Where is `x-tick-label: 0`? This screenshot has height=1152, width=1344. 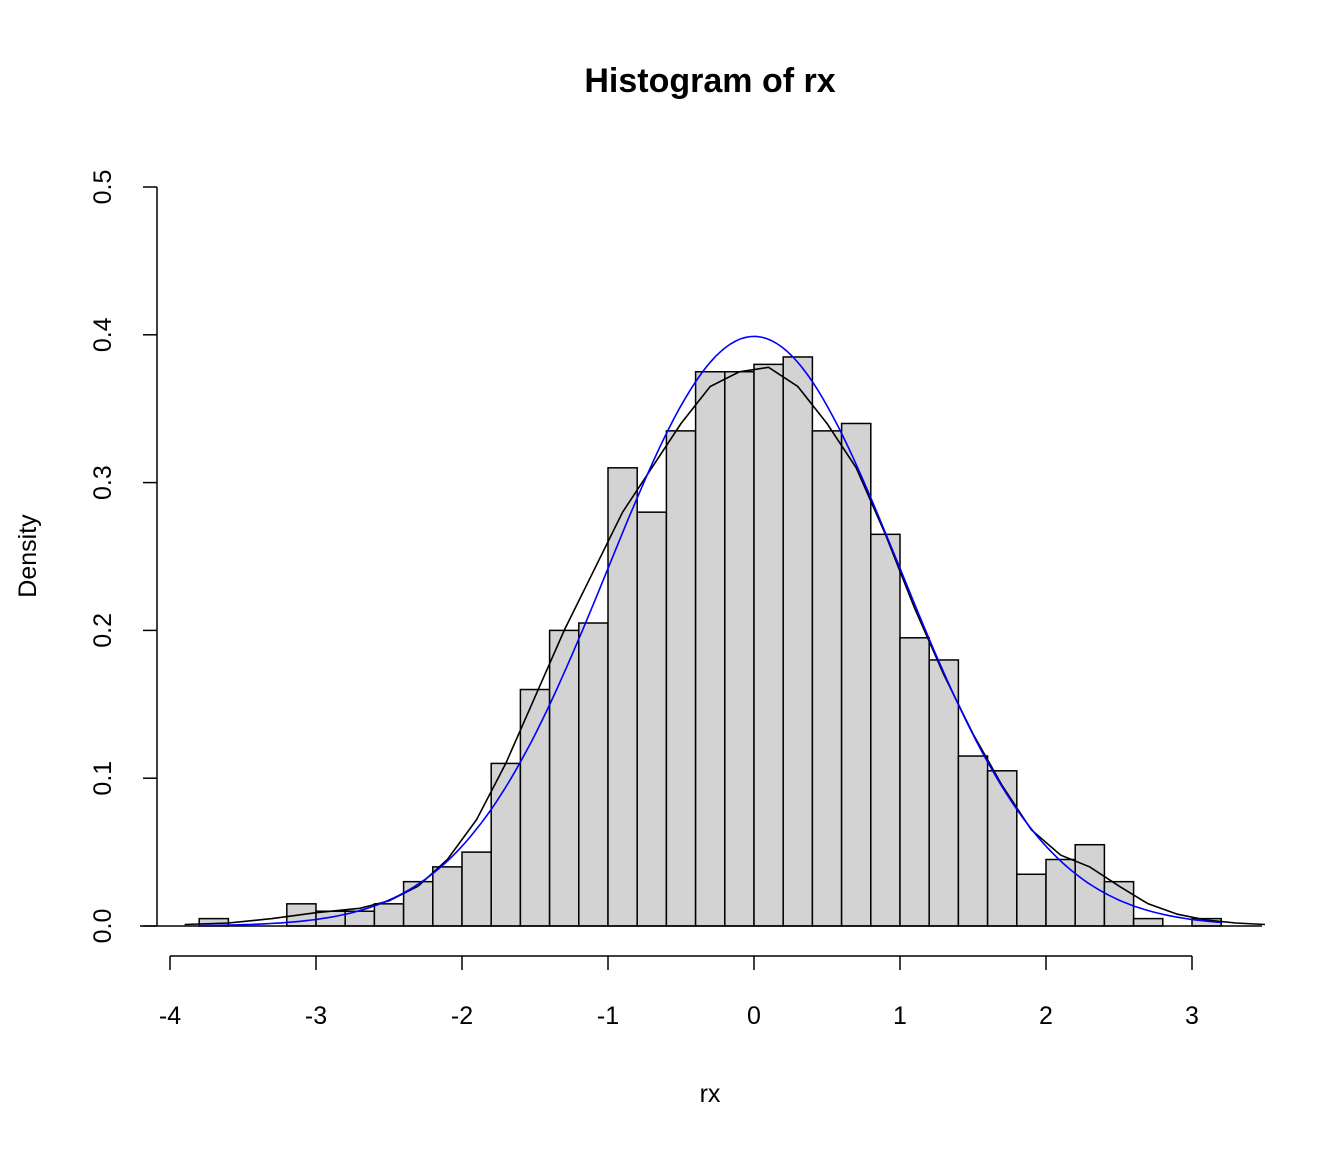 x-tick-label: 0 is located at coordinates (754, 1016).